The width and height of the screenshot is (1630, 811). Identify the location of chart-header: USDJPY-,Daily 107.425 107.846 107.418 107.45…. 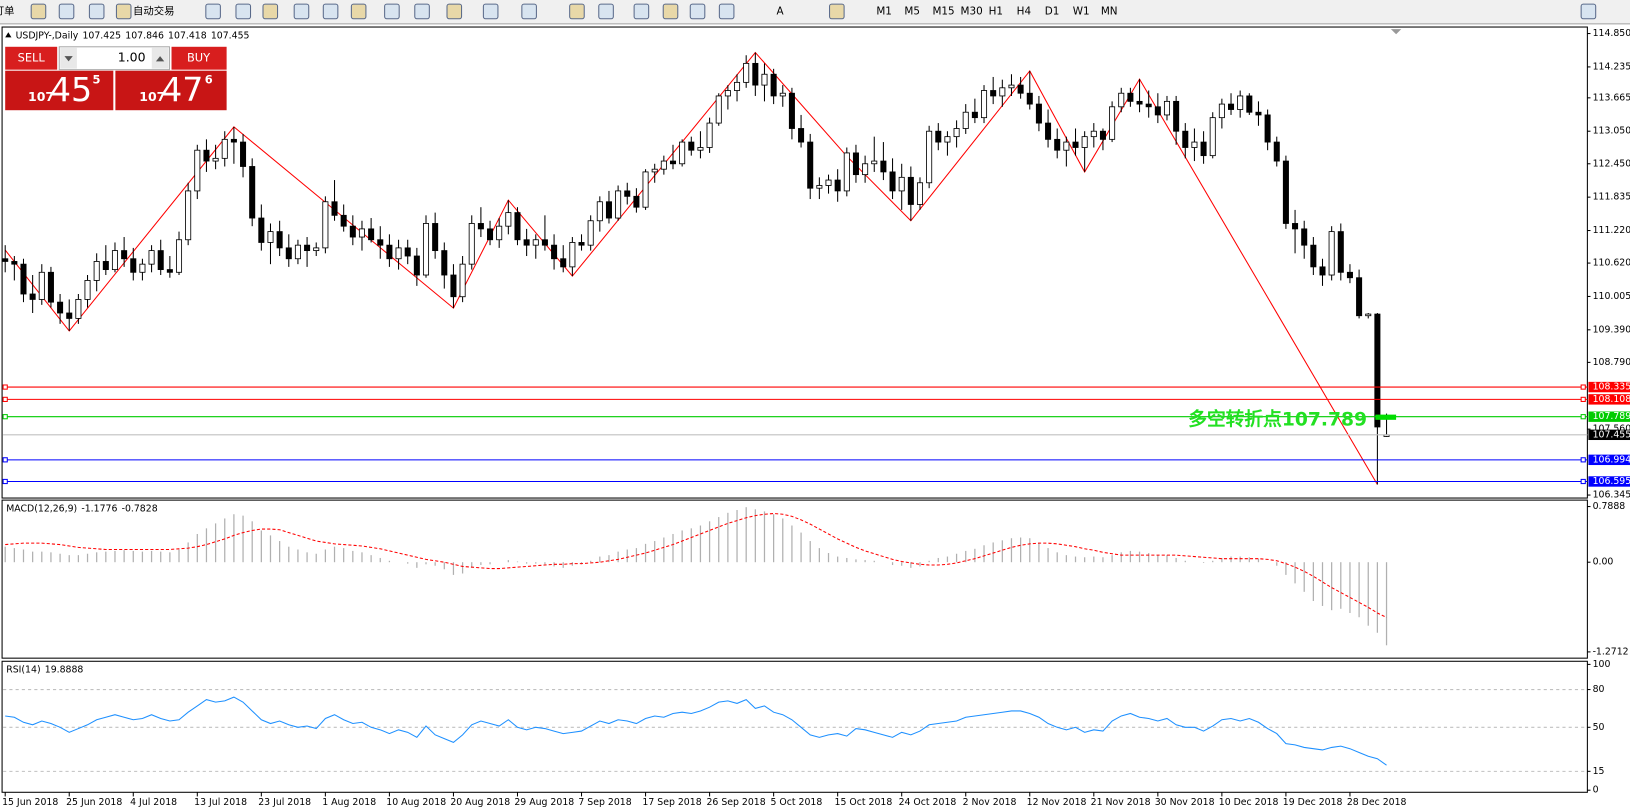
(133, 35).